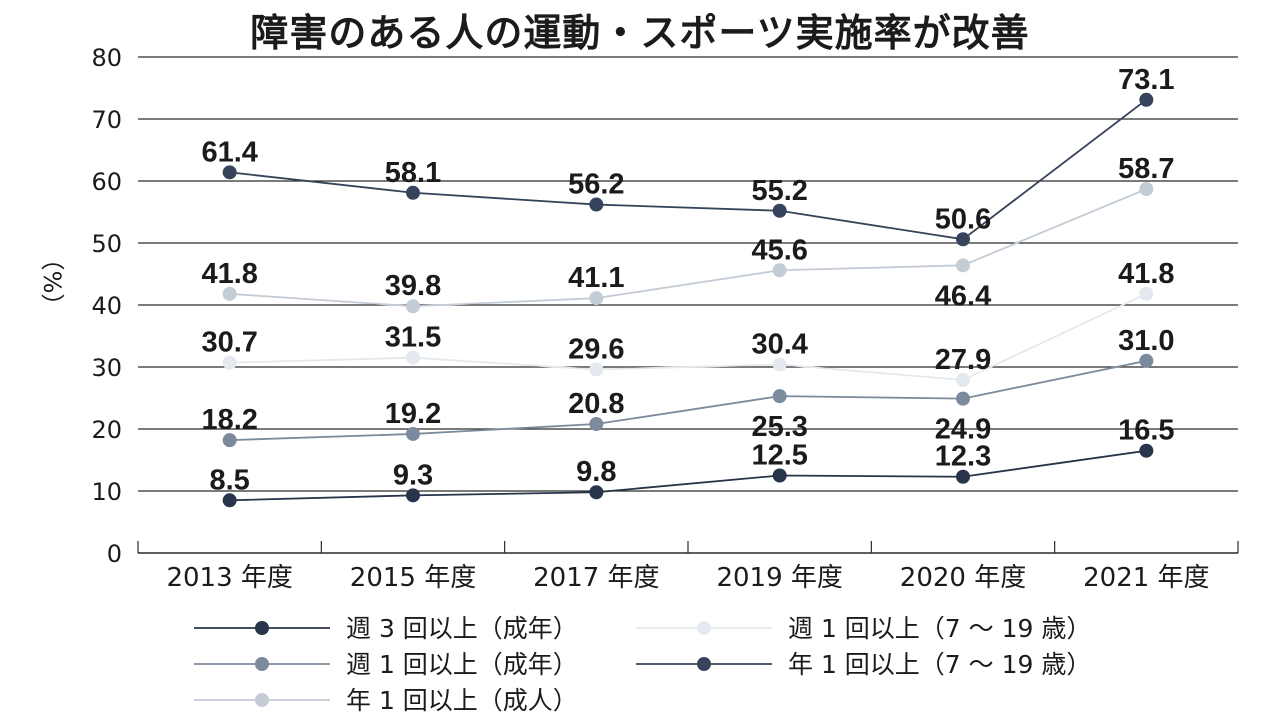 This screenshot has width=1280, height=720. What do you see at coordinates (779, 250) in the screenshot?
I see `data-label: 45.6` at bounding box center [779, 250].